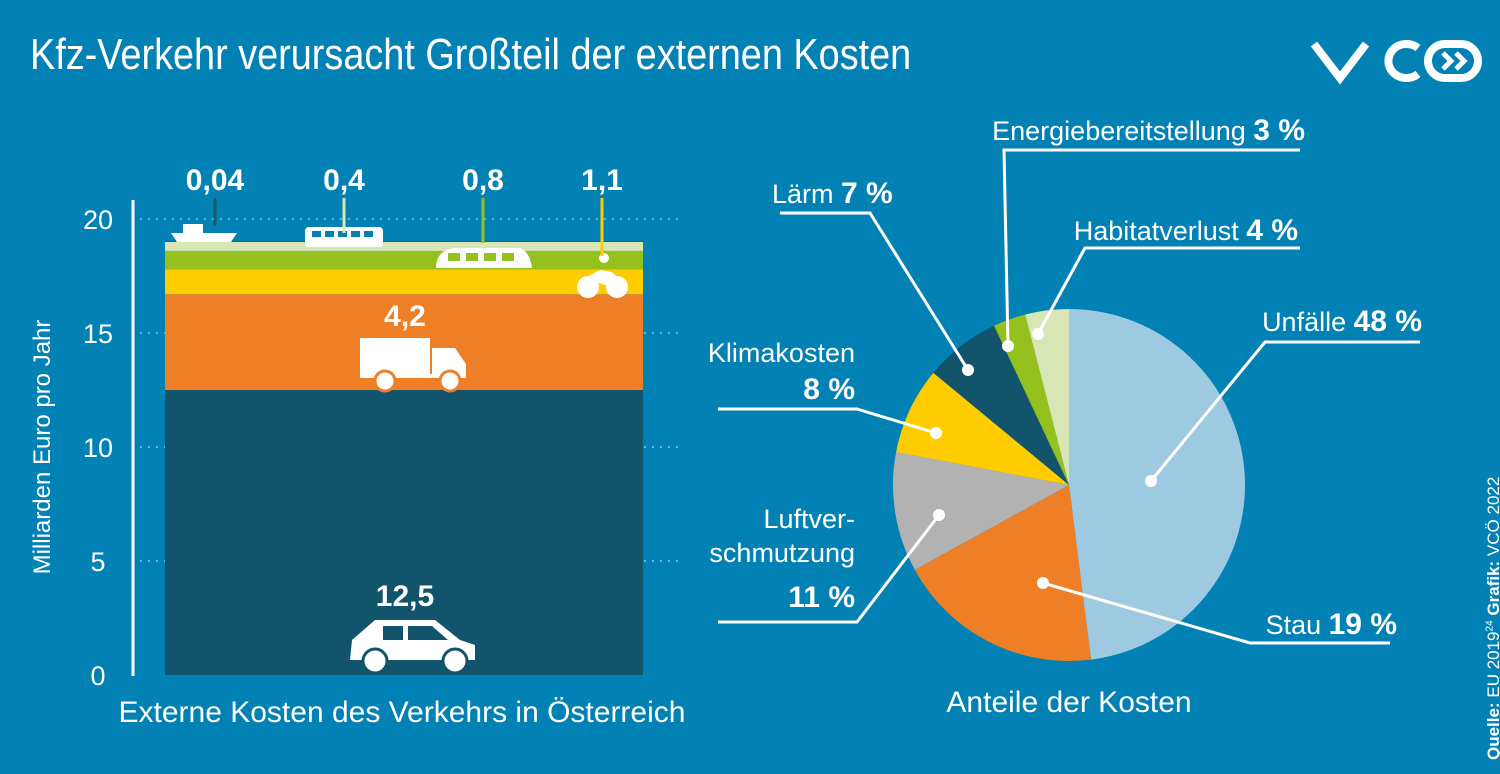 The image size is (1500, 774). I want to click on motorcycle-icon, so click(602, 275).